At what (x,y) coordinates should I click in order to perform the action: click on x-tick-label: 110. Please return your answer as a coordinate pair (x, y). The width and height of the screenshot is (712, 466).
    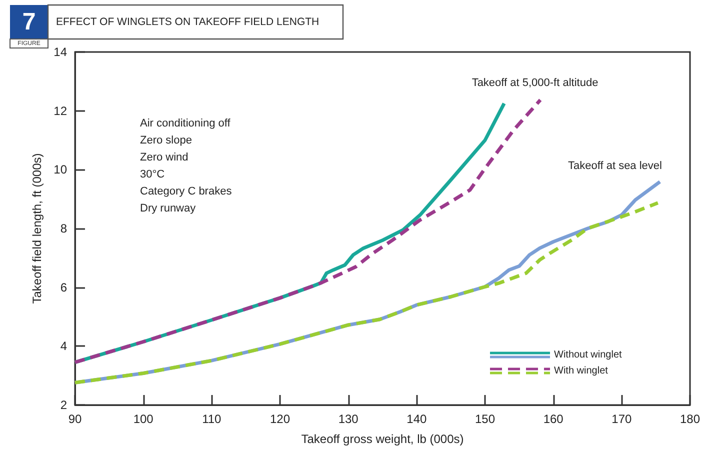
    Looking at the image, I should click on (212, 419).